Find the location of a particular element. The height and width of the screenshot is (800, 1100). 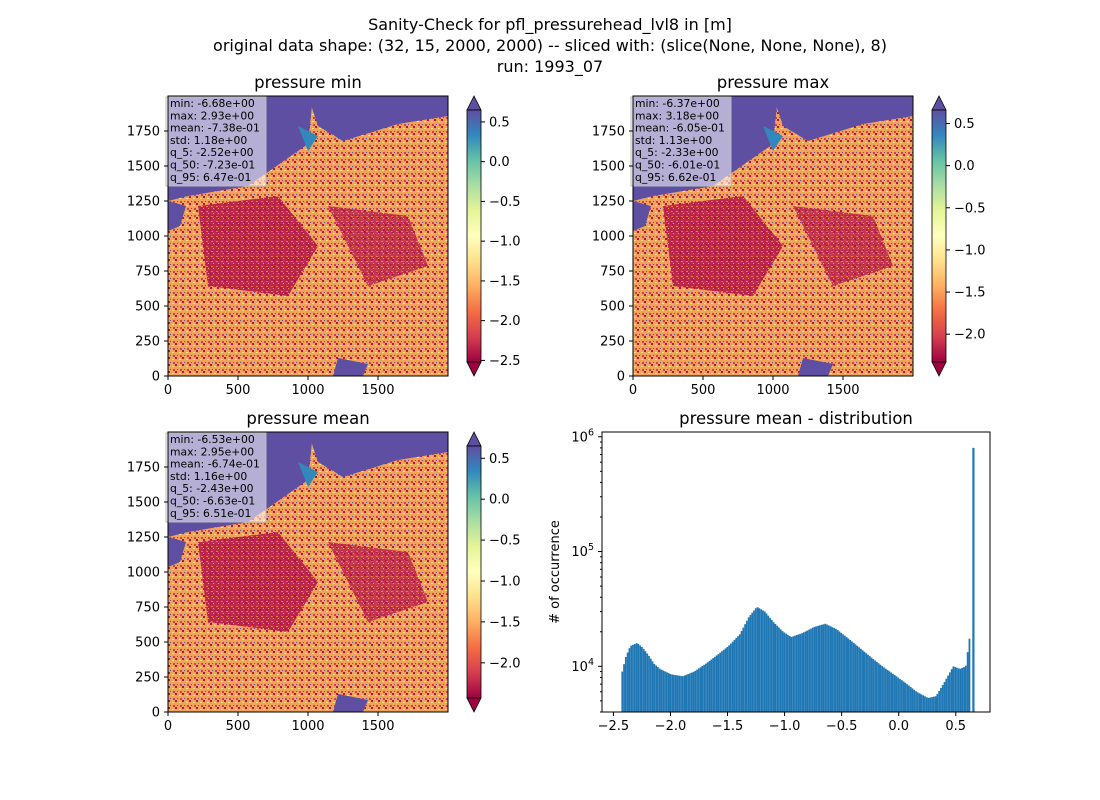

colorbar-gradient is located at coordinates (939, 236).